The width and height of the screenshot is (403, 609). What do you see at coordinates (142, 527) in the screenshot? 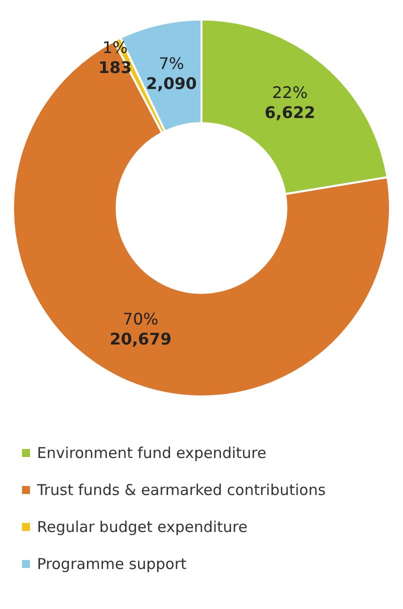
I see `legend-label: Regular budget expenditure` at bounding box center [142, 527].